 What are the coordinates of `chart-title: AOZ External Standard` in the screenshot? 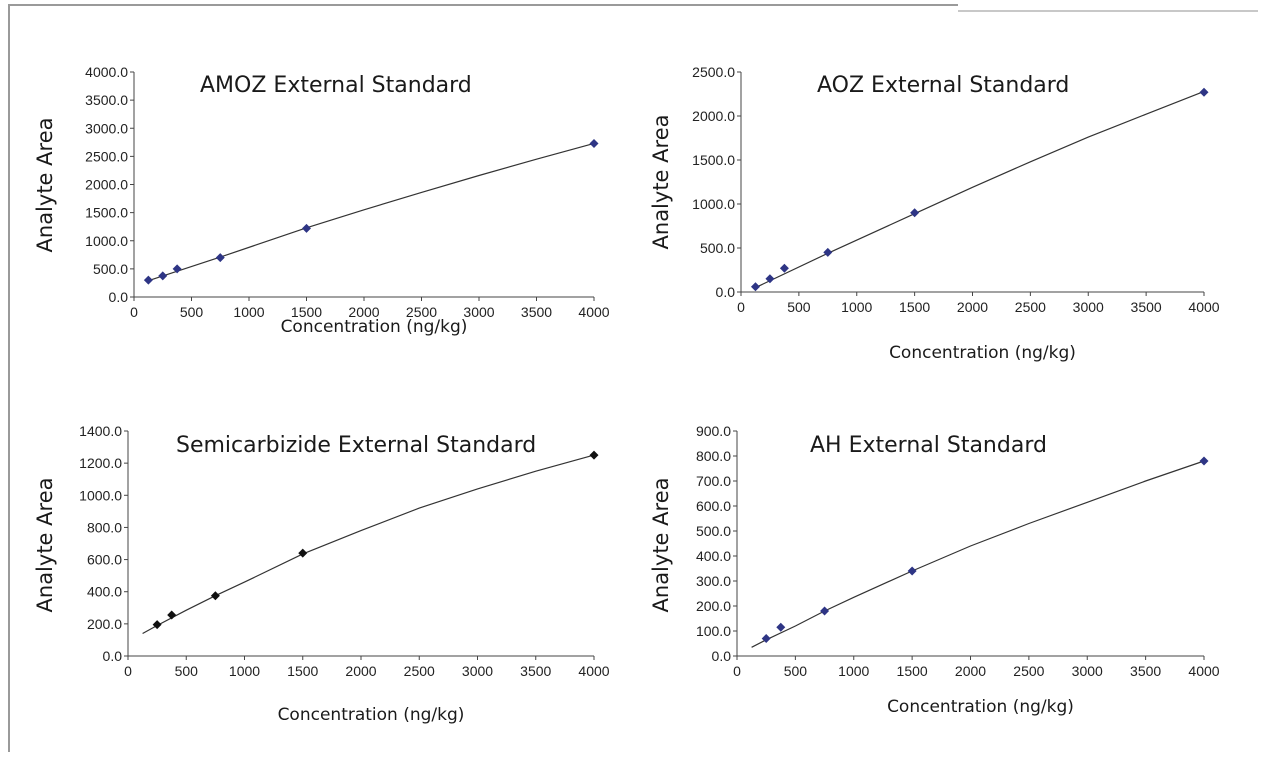 It's located at (943, 85).